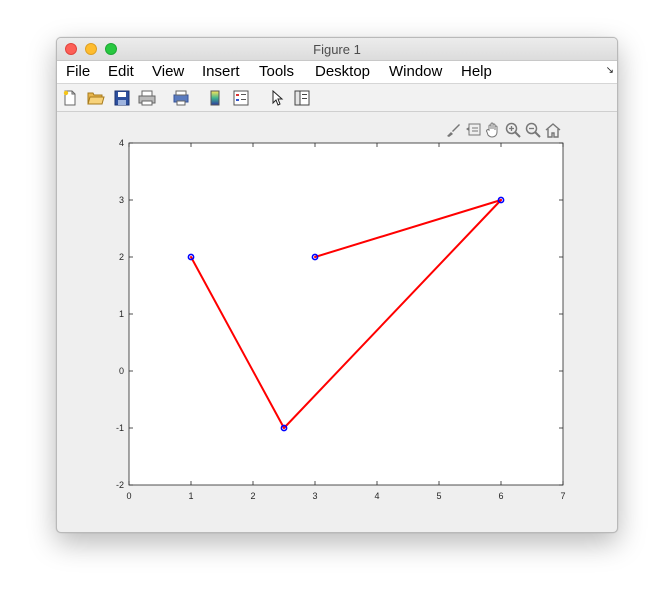 The height and width of the screenshot is (605, 672). I want to click on menu-insert: Insert, so click(221, 71).